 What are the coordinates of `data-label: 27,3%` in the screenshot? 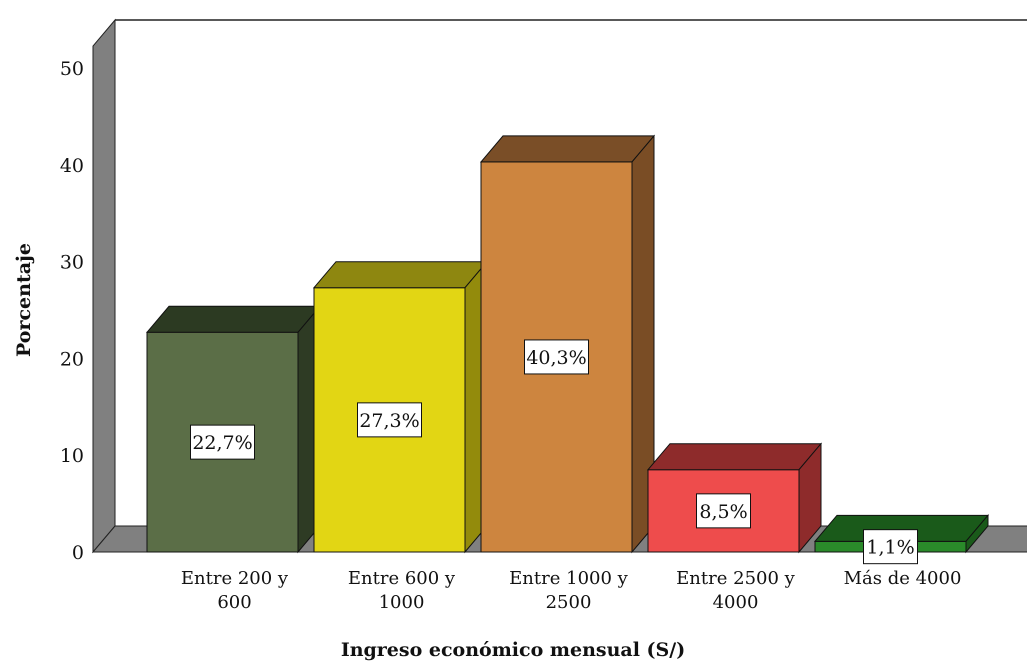 It's located at (389, 420).